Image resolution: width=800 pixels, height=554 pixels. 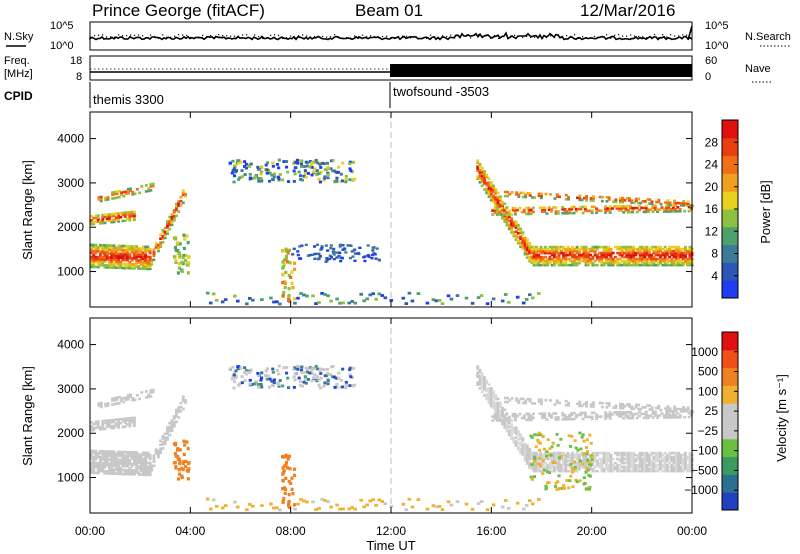 What do you see at coordinates (708, 391) in the screenshot?
I see `colorbar-tick: 100` at bounding box center [708, 391].